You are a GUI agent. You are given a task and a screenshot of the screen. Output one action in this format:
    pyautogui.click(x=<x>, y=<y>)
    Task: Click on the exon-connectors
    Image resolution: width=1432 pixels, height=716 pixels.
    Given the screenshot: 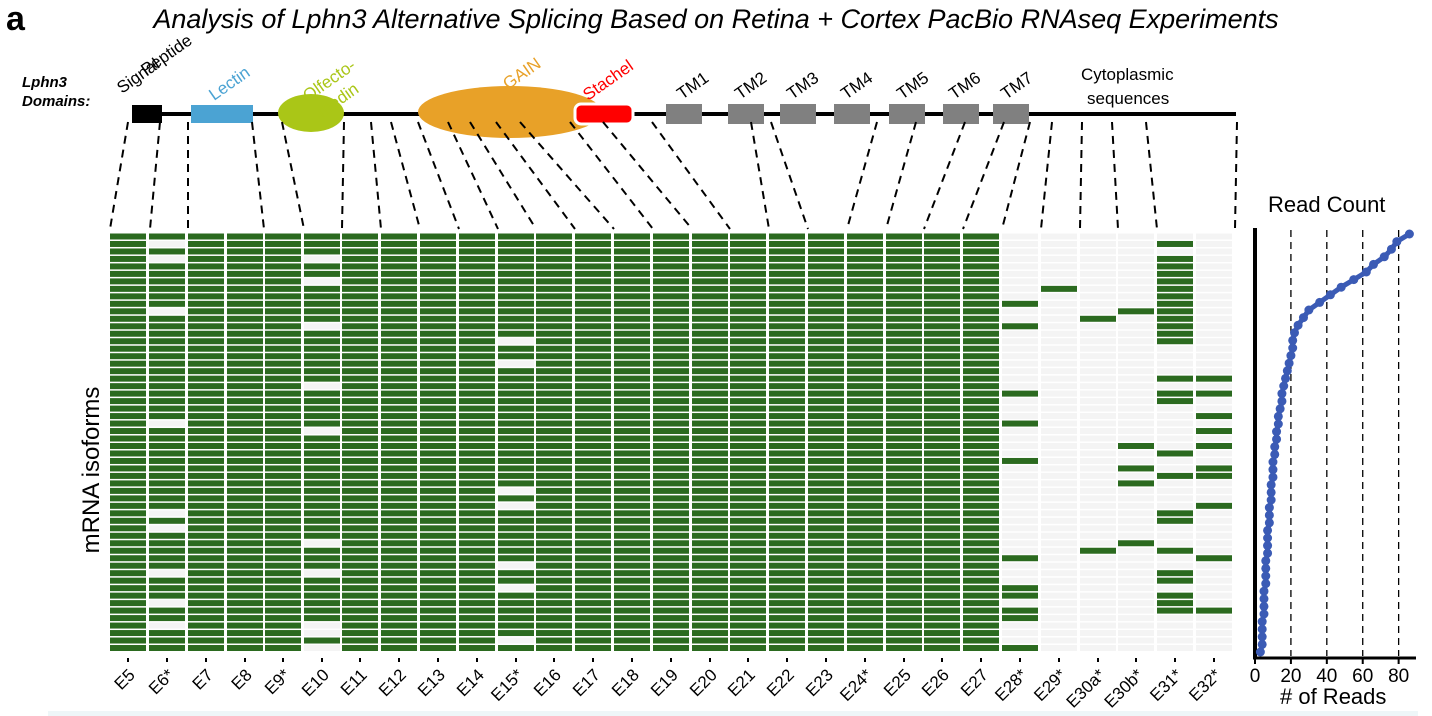 What is the action you would take?
    pyautogui.click(x=673, y=175)
    